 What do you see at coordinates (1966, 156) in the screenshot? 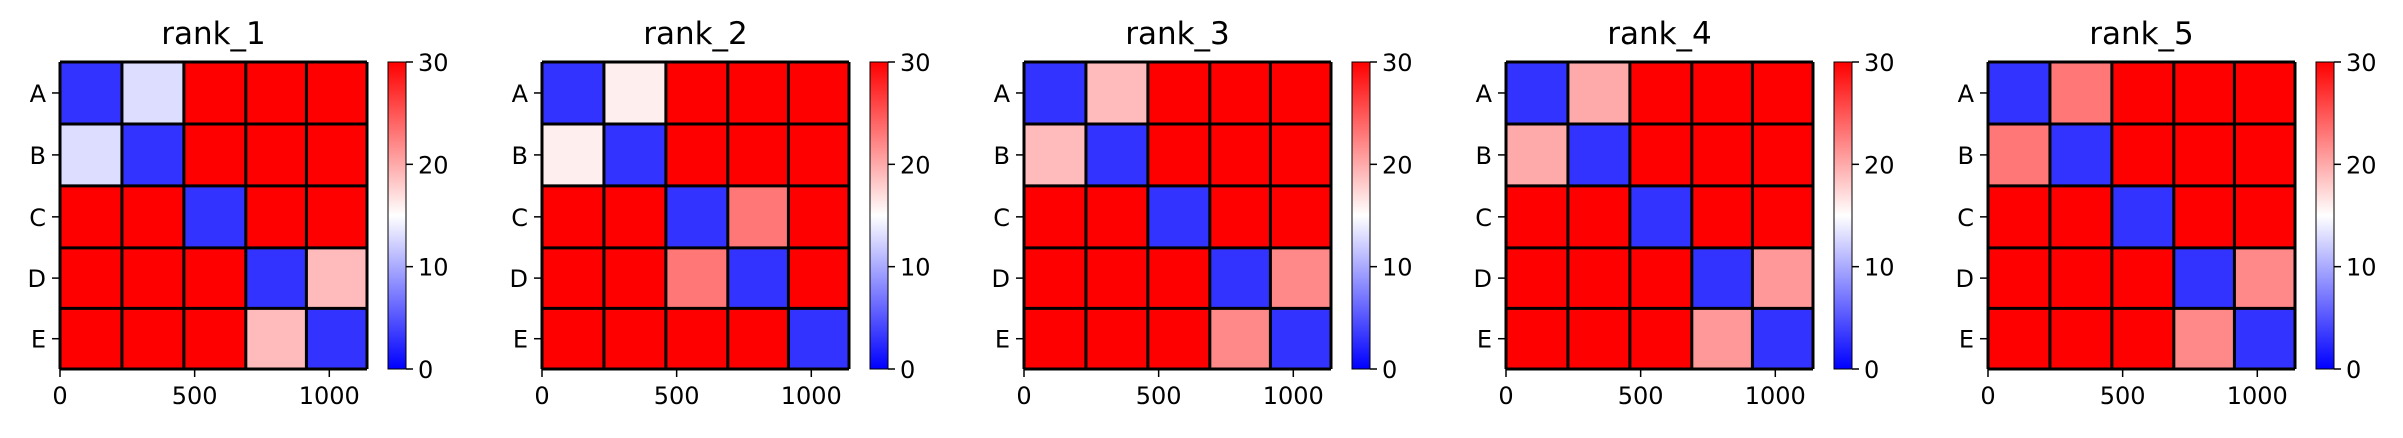
I see `y-tick-label: B` at bounding box center [1966, 156].